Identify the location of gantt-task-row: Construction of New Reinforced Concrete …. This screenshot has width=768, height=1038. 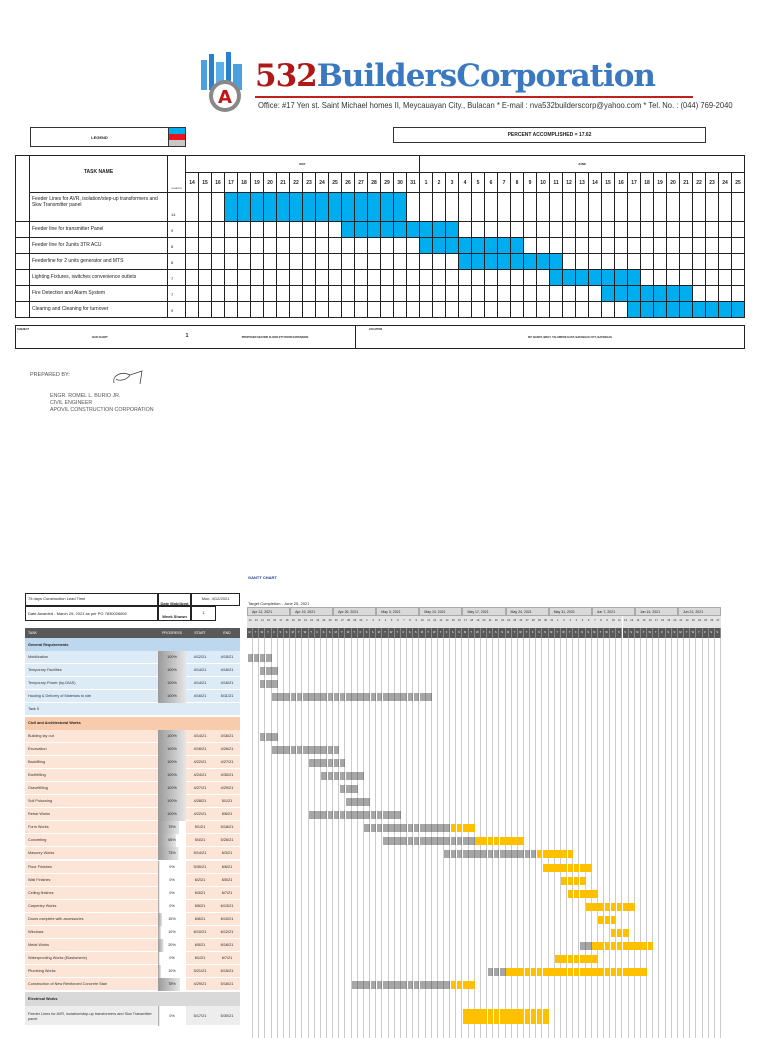
(132, 985).